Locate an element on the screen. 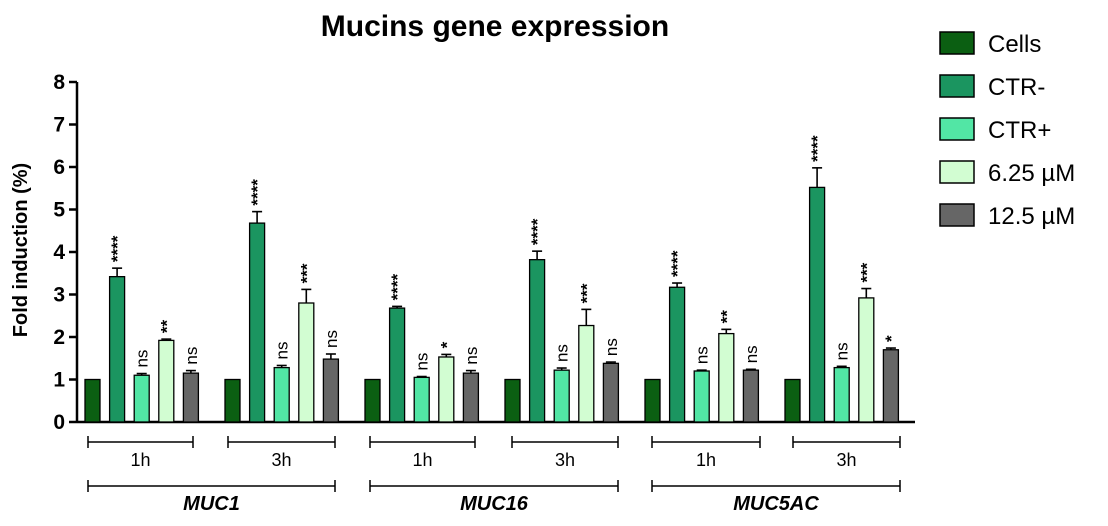 The width and height of the screenshot is (1108, 526). y-tick-label: 7 is located at coordinates (59, 125).